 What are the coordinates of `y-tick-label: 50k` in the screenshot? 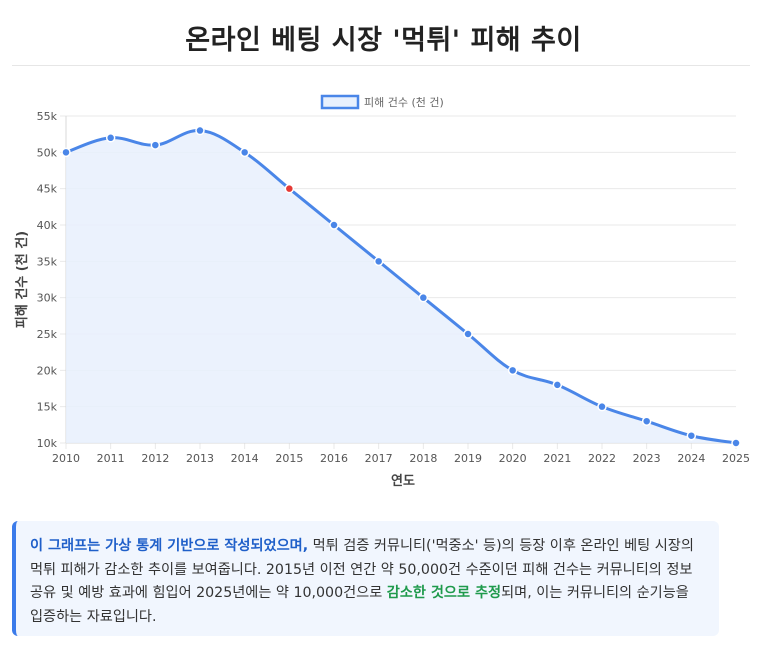 It's located at (47, 152).